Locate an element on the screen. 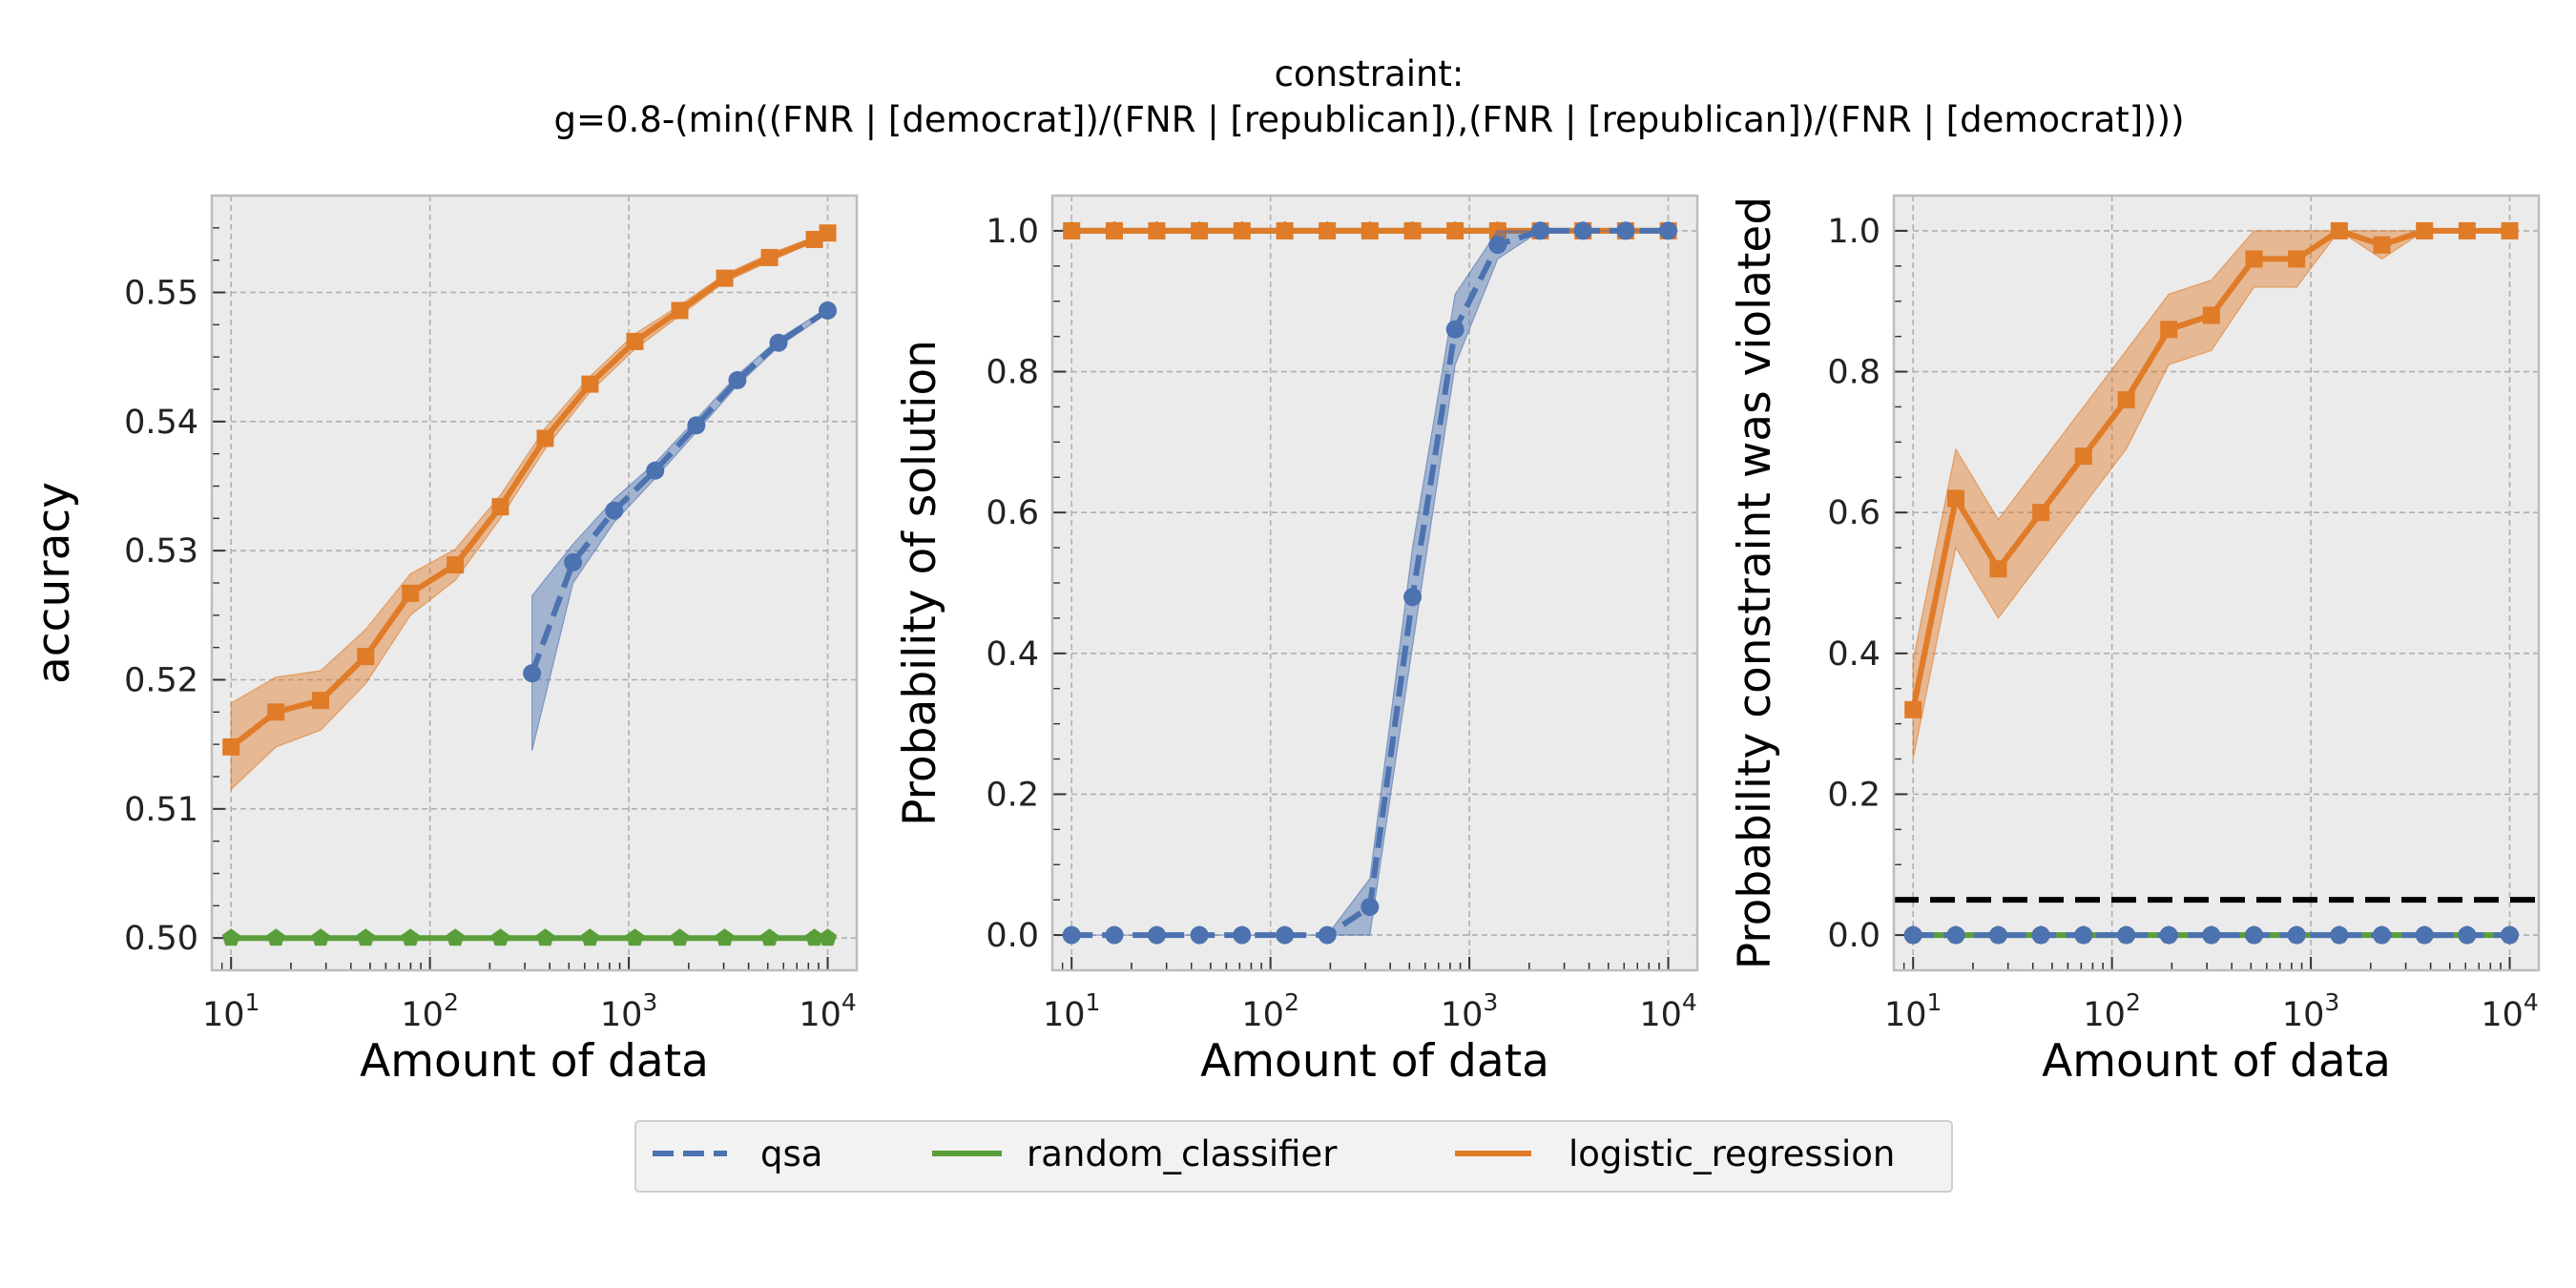 The height and width of the screenshot is (1288, 2576). y-tick-label: 0.52 is located at coordinates (161, 681).